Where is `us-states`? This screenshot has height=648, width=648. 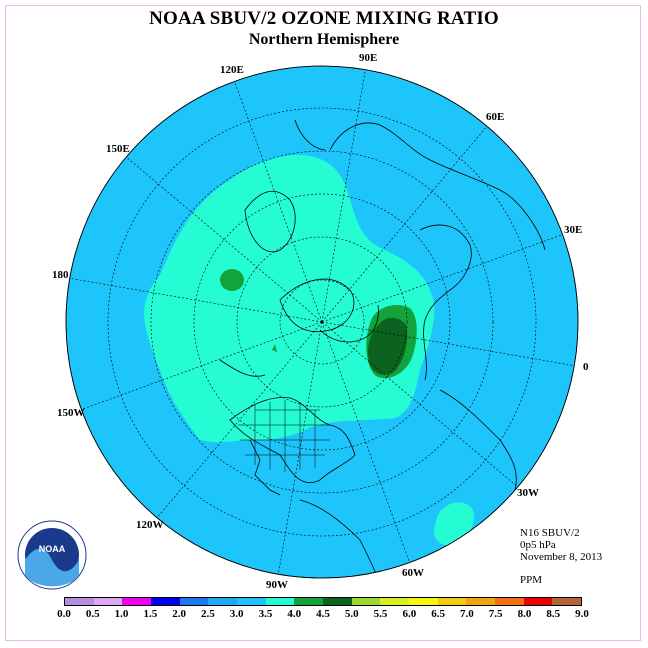
us-states is located at coordinates (284, 436).